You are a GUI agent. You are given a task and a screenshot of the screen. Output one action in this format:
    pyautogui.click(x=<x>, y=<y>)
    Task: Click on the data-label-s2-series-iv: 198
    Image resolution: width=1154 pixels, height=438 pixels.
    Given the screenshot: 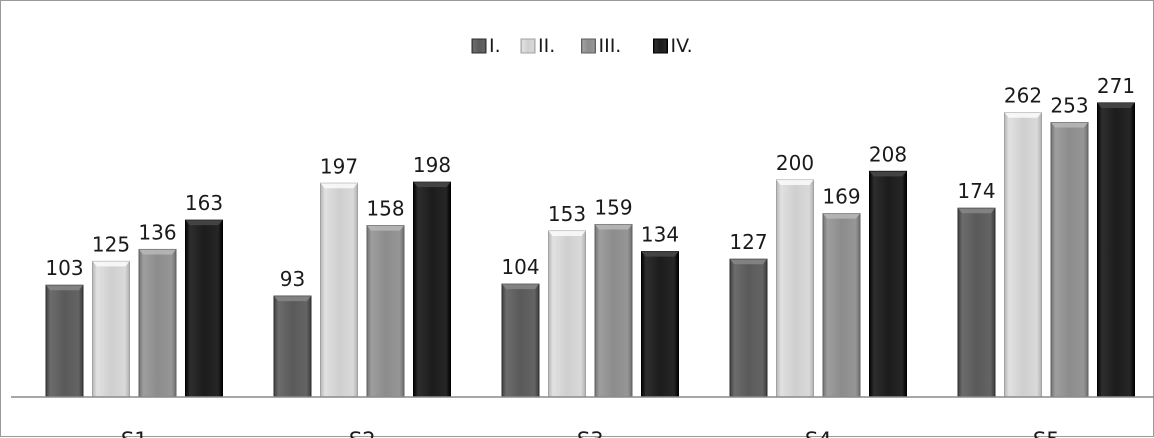 What is the action you would take?
    pyautogui.click(x=432, y=165)
    